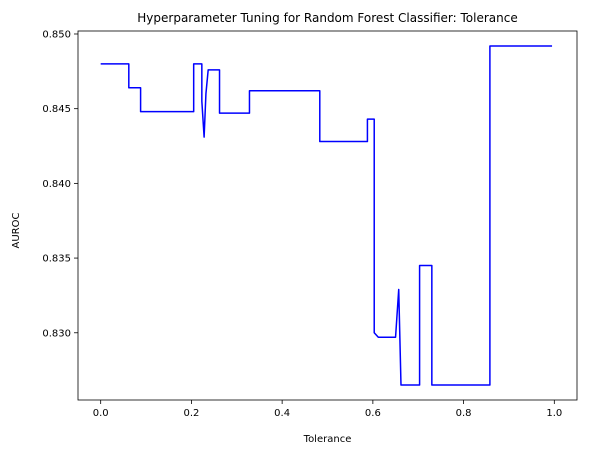 This screenshot has height=455, width=600. I want to click on y-tick-label: 0.850, so click(56, 34).